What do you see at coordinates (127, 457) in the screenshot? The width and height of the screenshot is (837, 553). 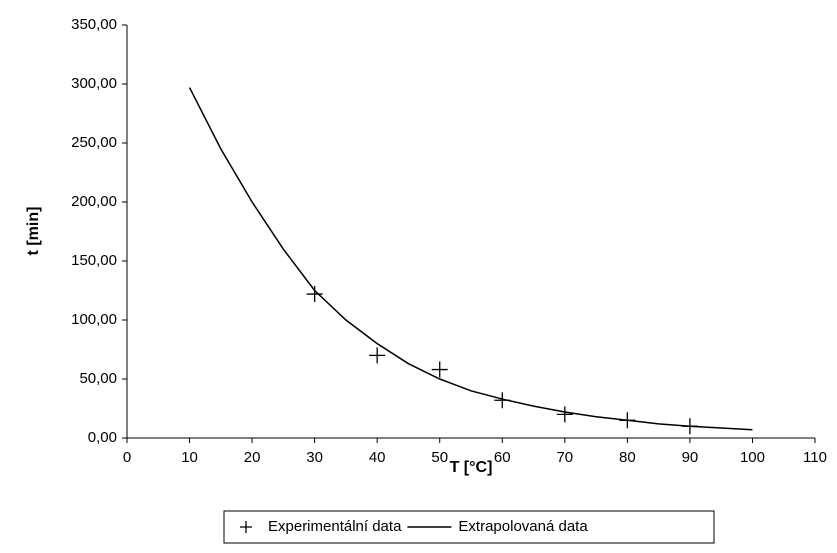 I see `x-tick-label: 0` at bounding box center [127, 457].